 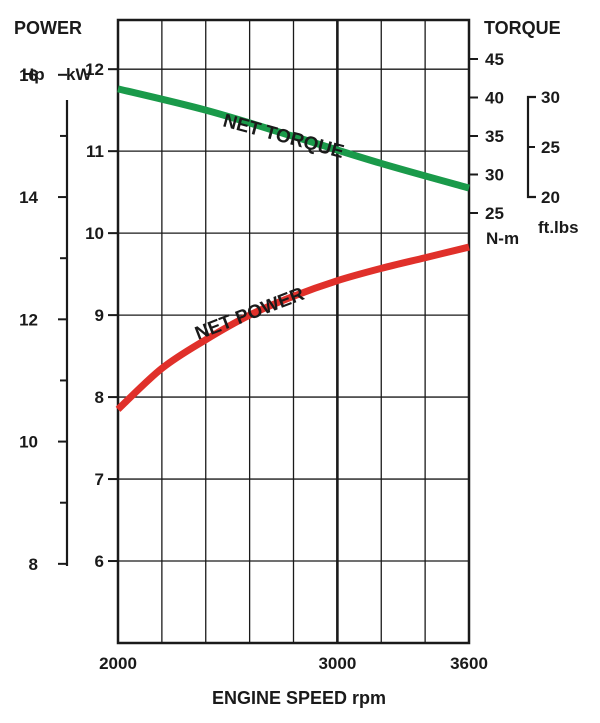 What do you see at coordinates (28, 319) in the screenshot?
I see `hp-tick-label: 12` at bounding box center [28, 319].